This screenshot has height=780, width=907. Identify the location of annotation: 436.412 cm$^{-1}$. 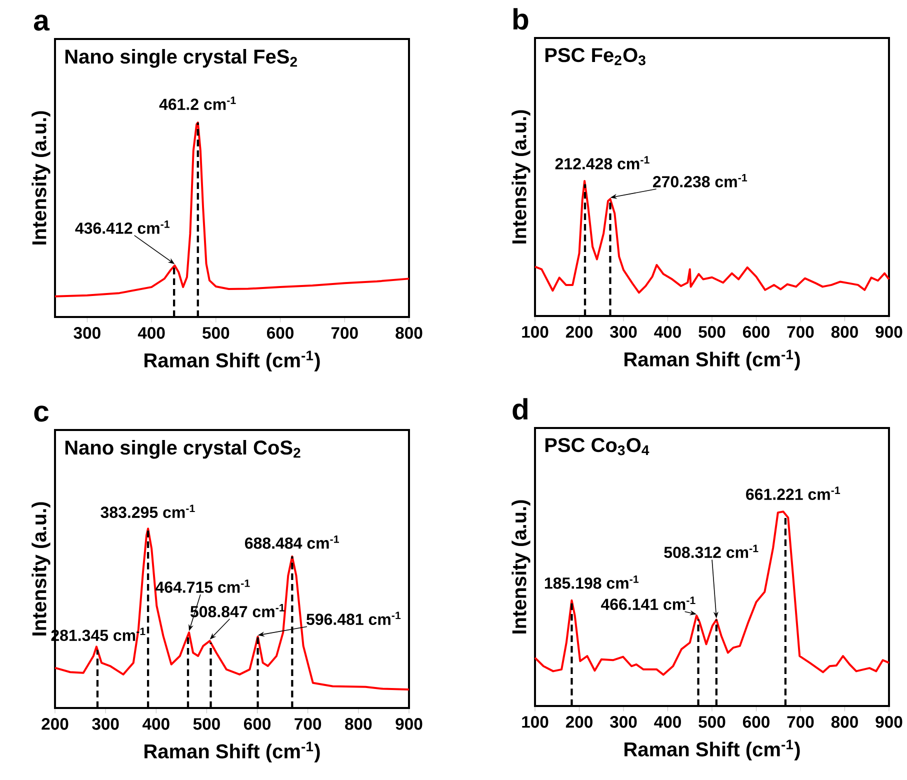
(122, 227).